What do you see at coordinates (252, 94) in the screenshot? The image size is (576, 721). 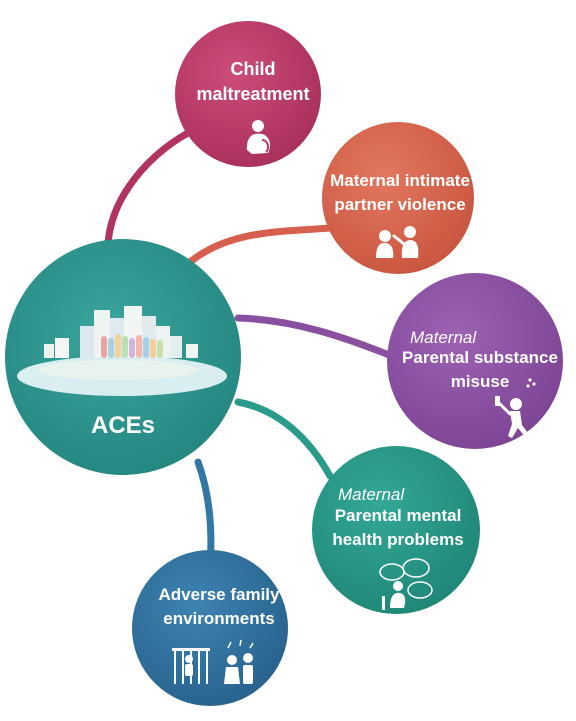 I see `node-label-line: maltreatment` at bounding box center [252, 94].